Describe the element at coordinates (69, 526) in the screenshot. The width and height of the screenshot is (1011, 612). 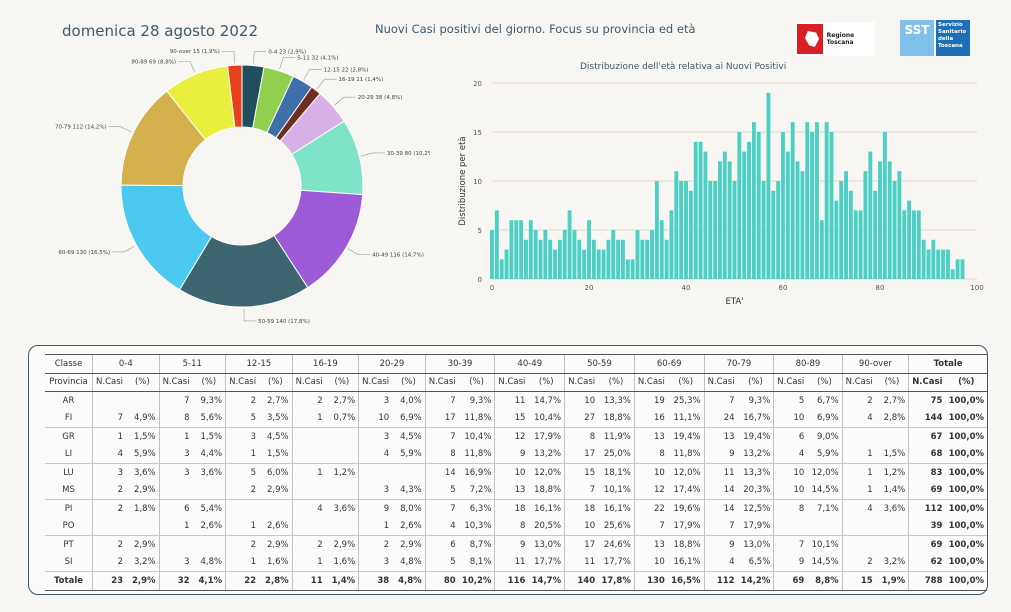
I see `province-cell: PO` at that location.